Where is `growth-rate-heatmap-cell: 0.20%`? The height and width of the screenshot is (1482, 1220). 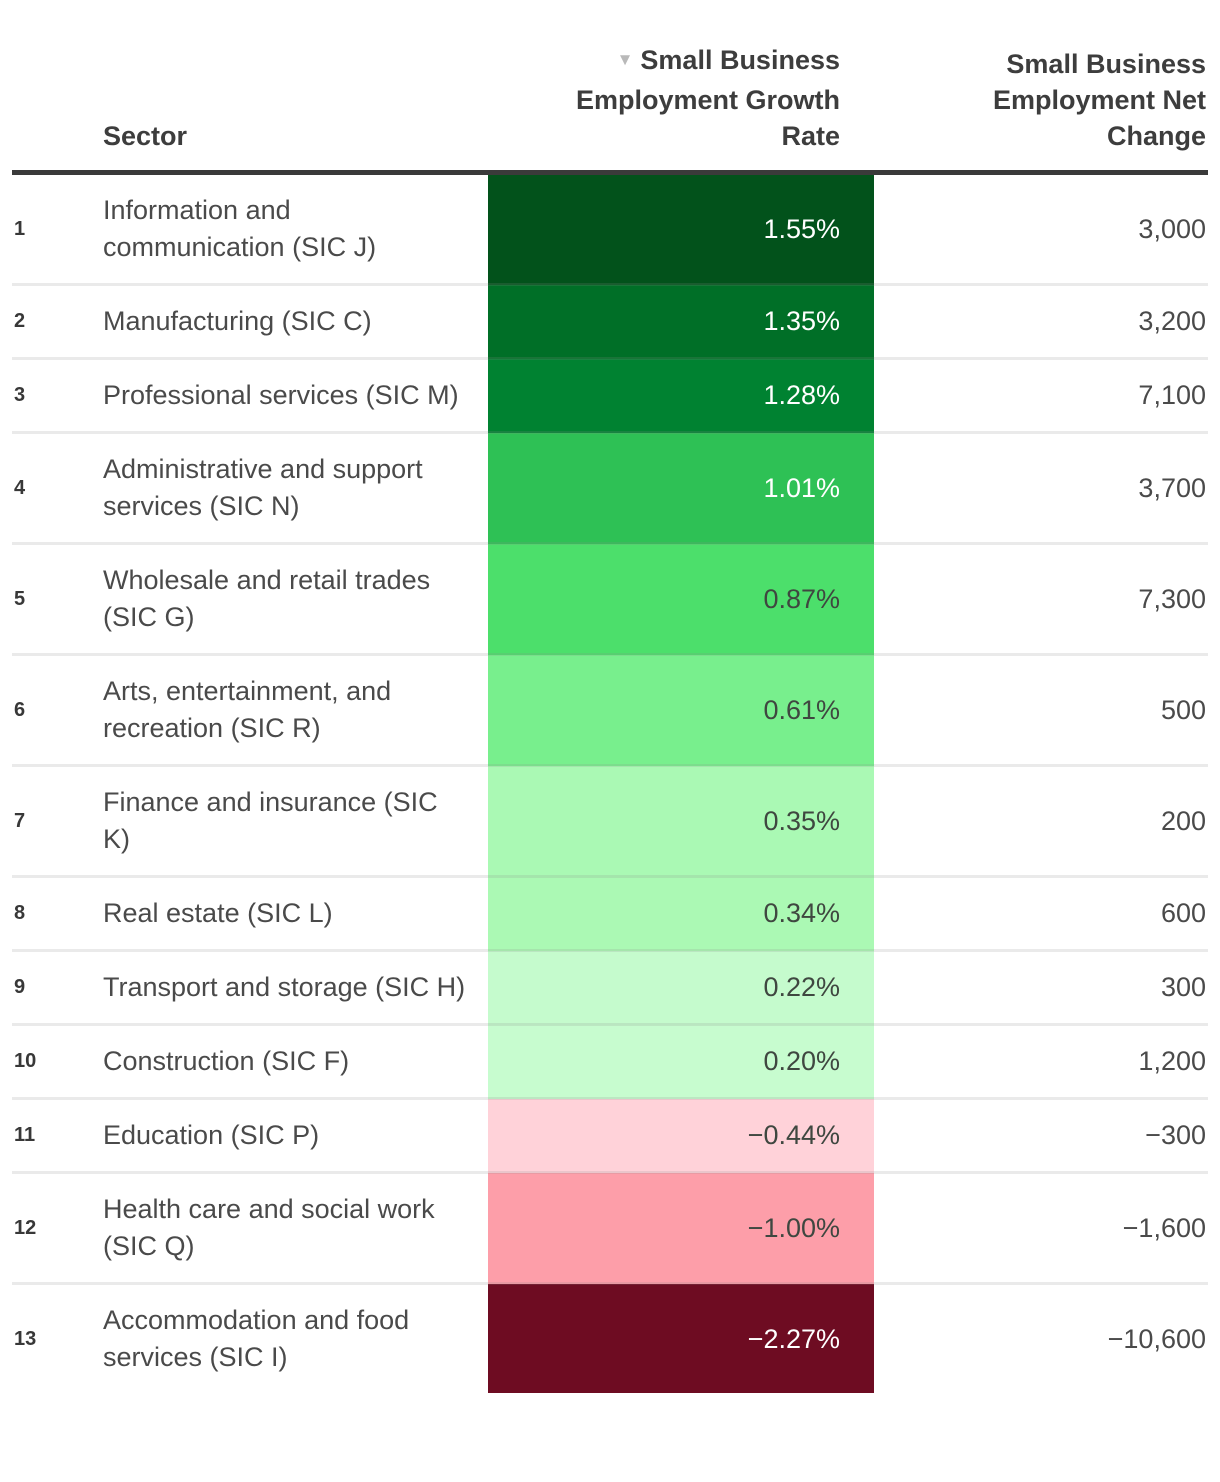
growth-rate-heatmap-cell: 0.20% is located at coordinates (681, 1061).